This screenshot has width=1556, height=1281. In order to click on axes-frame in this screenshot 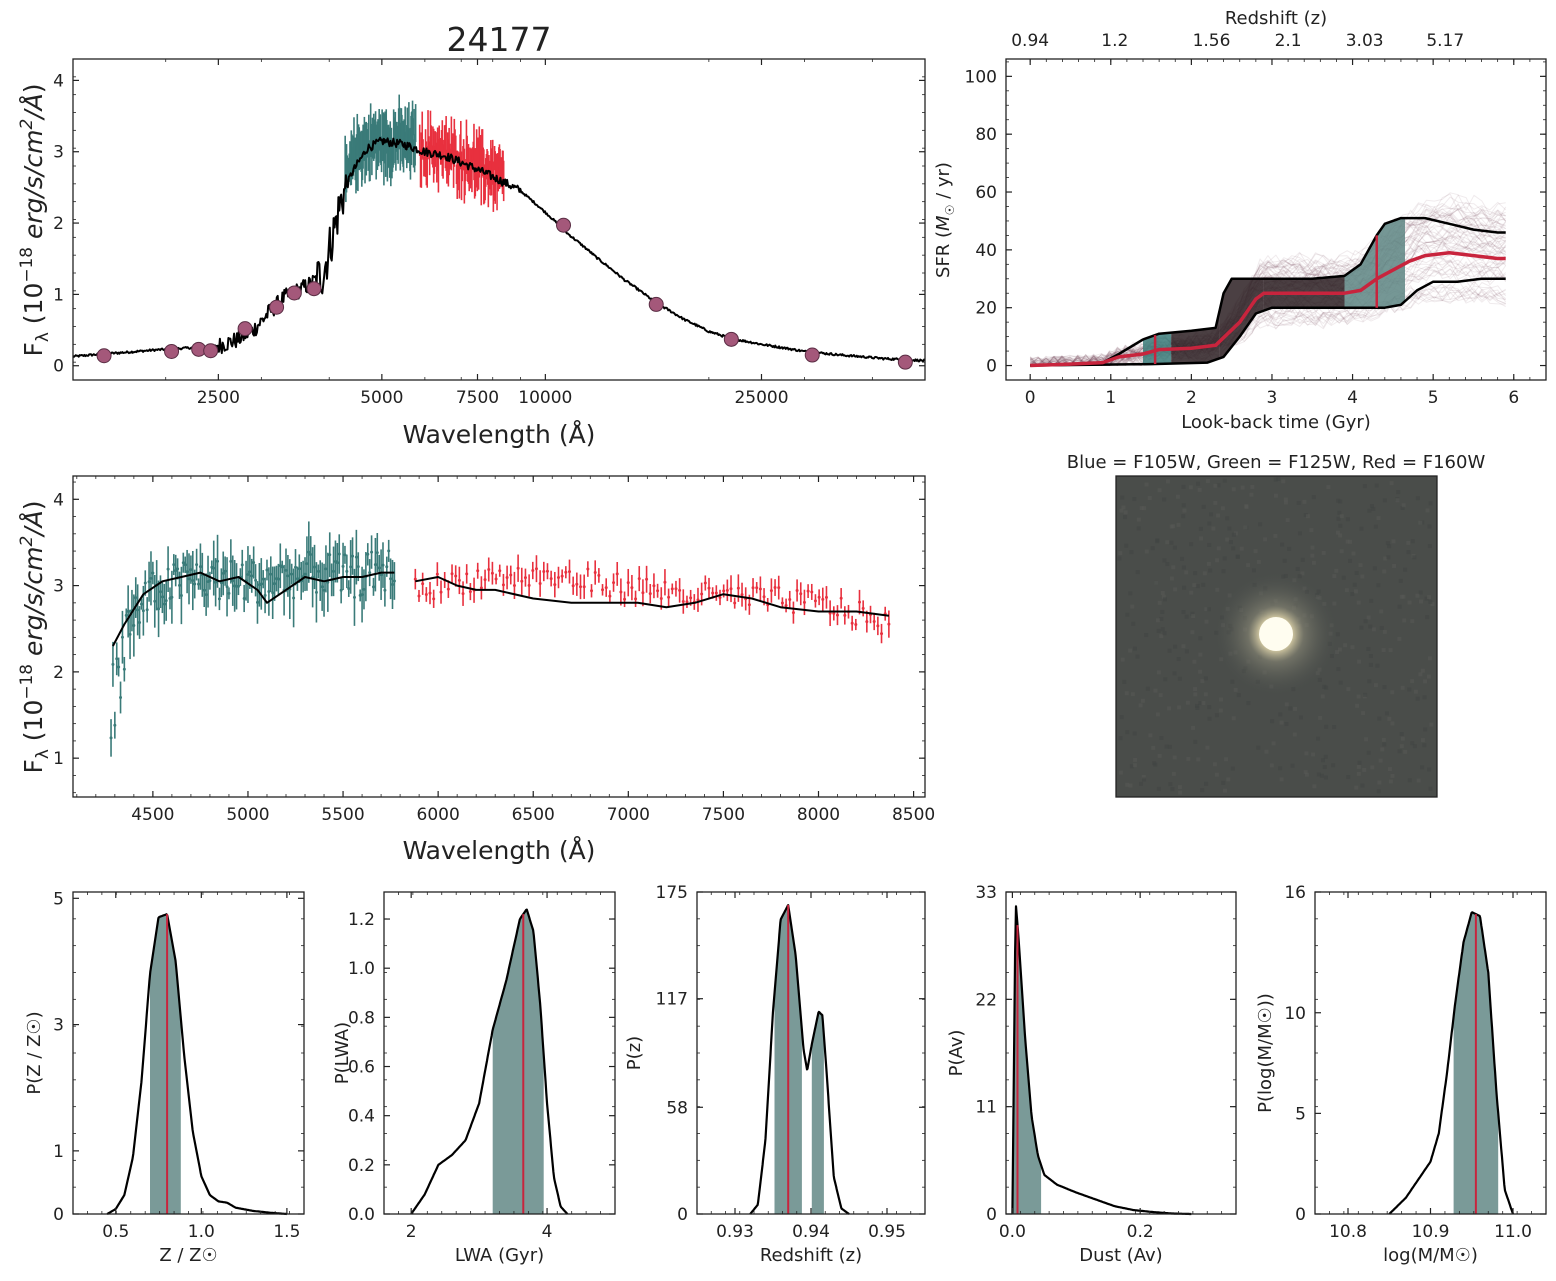, I will do `click(1276, 219)`.